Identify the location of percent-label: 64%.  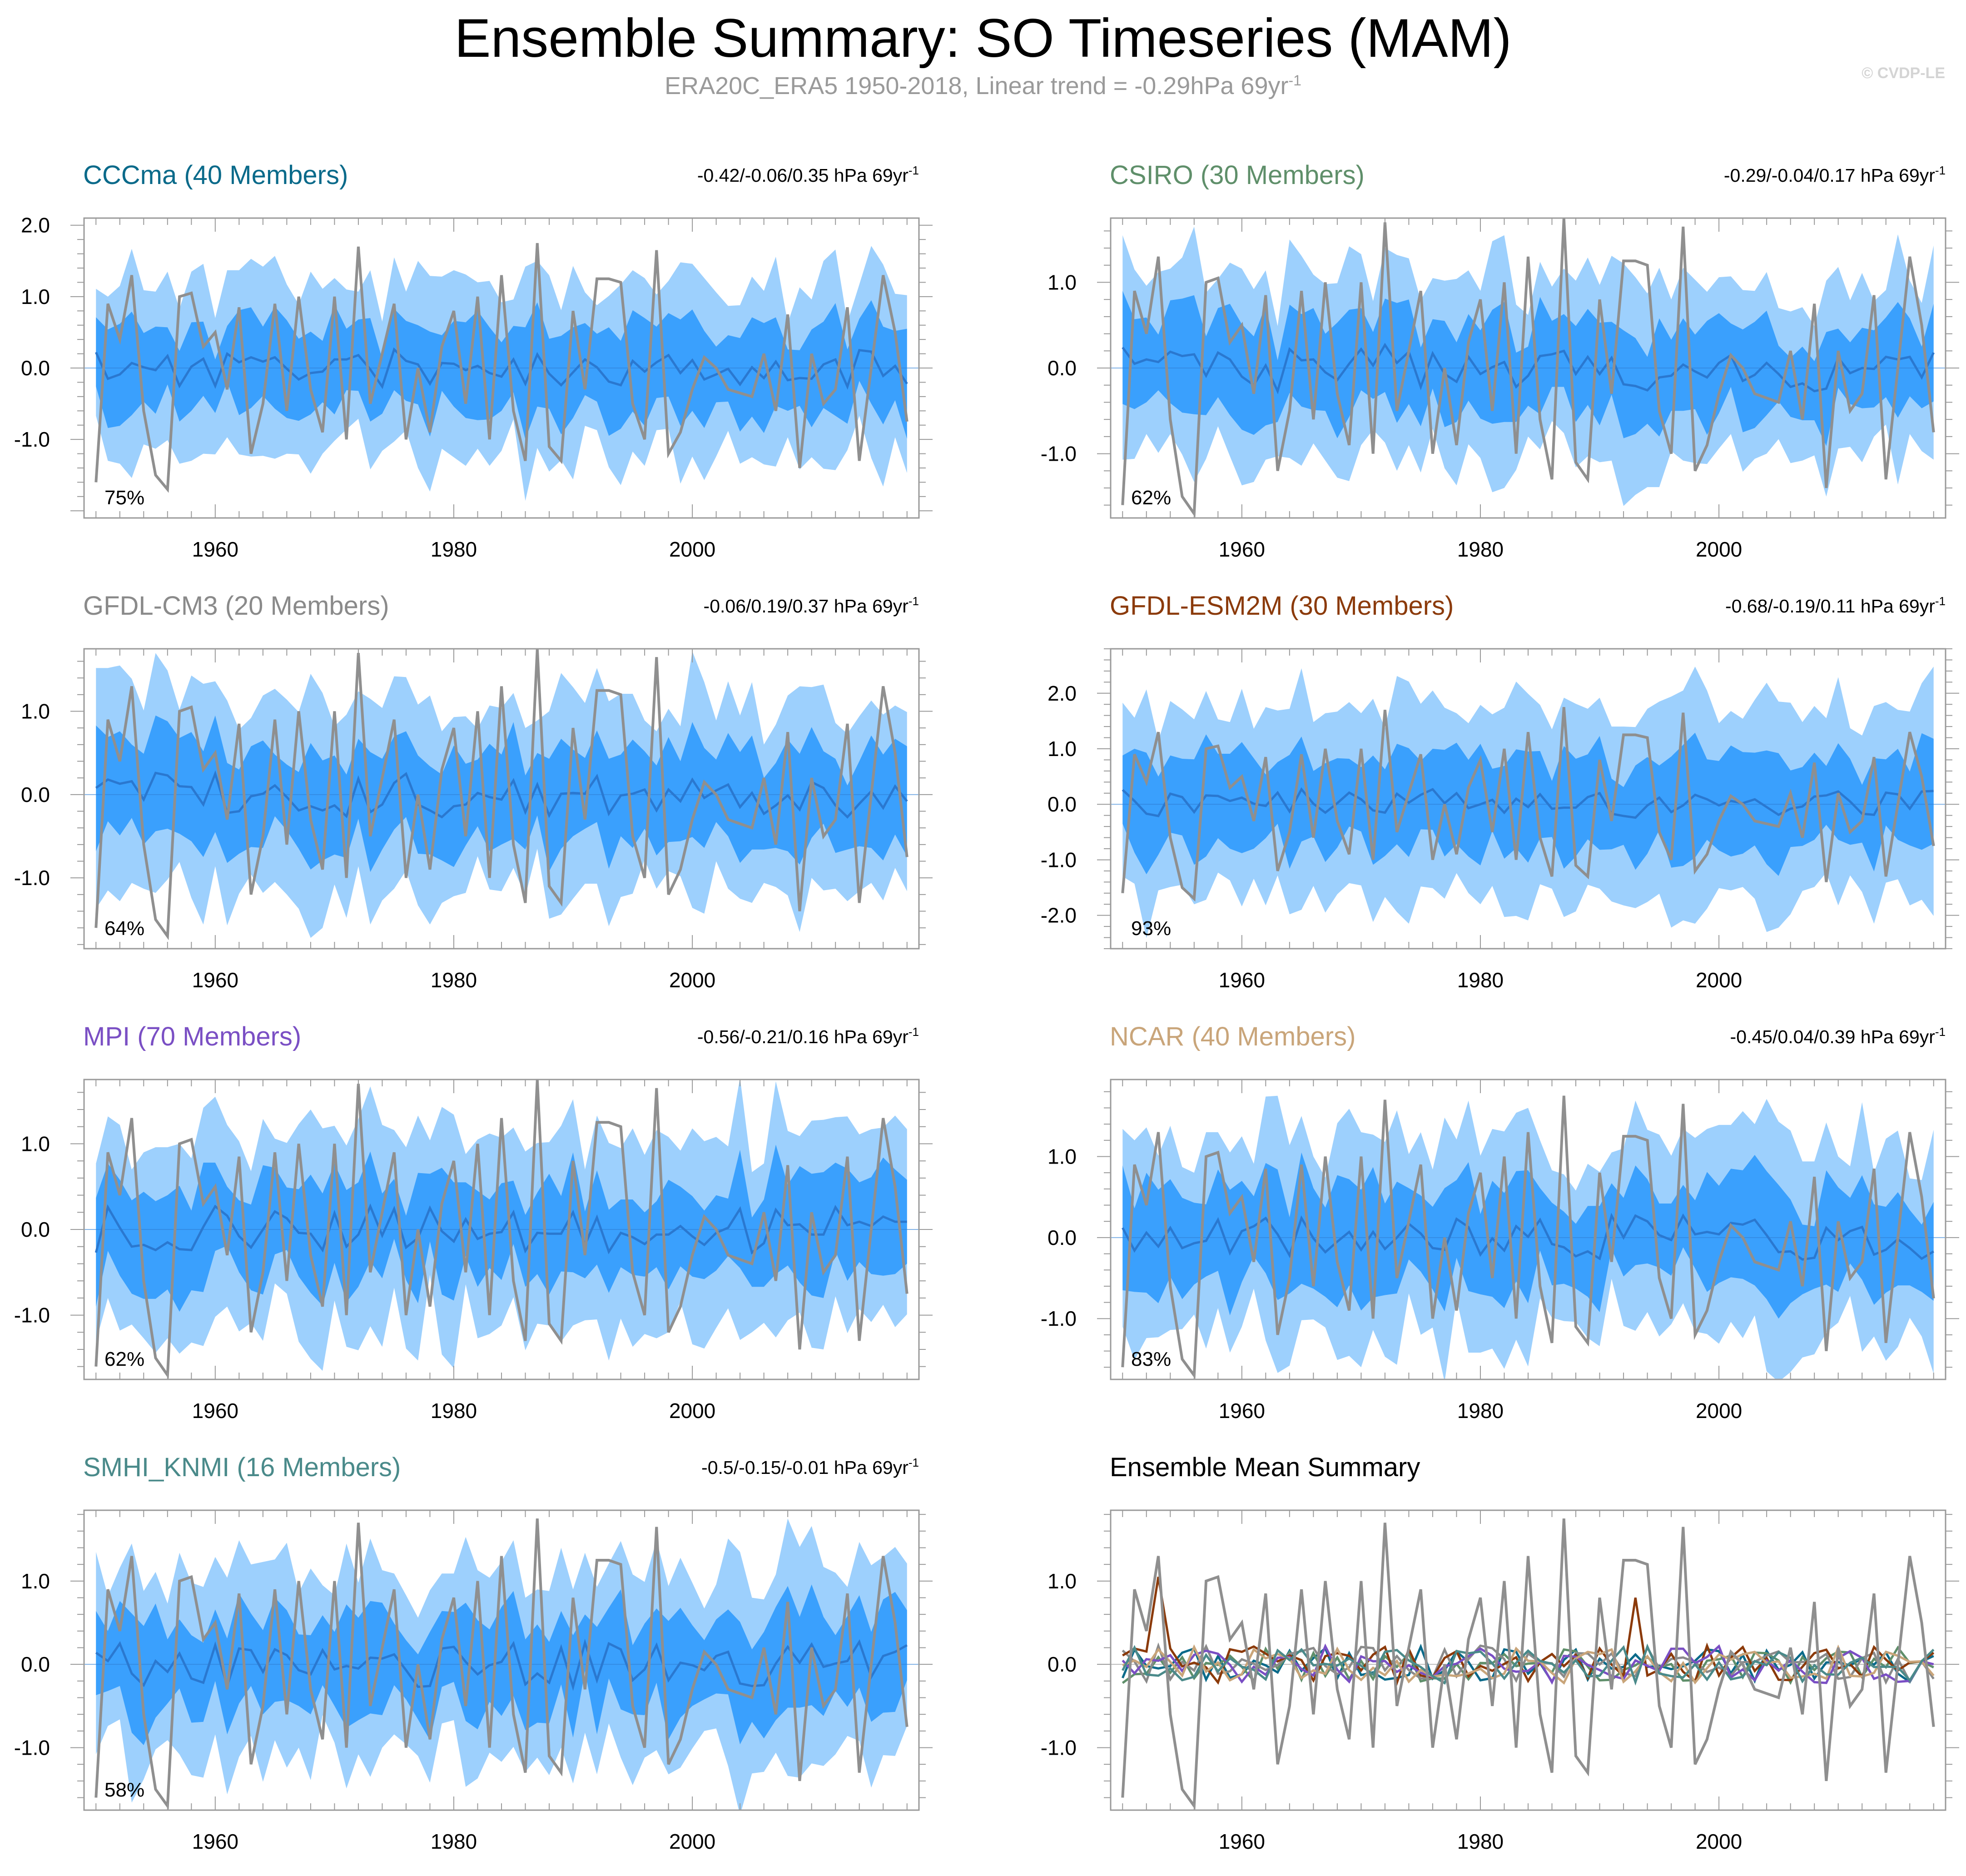
(124, 928).